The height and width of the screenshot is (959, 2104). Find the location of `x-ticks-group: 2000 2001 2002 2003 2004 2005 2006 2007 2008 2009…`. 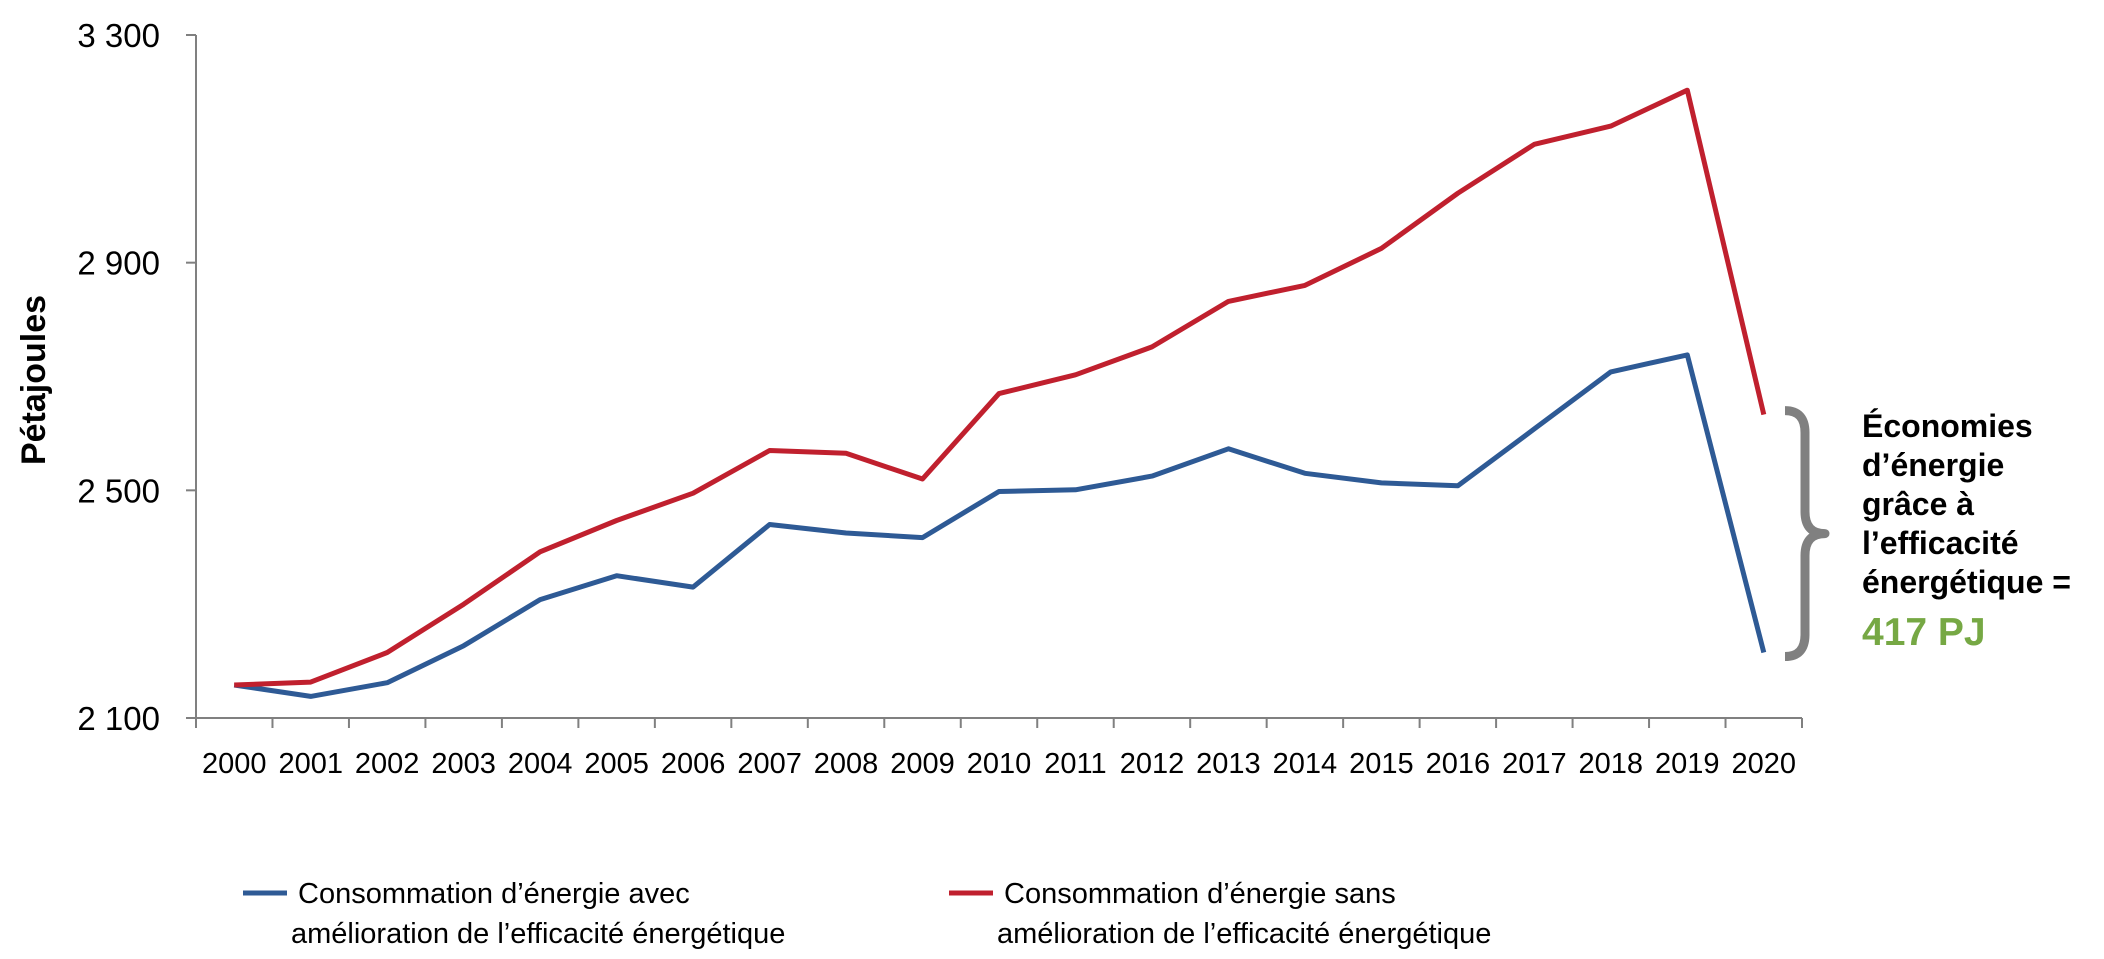

x-ticks-group: 2000 2001 2002 2003 2004 2005 2006 2007 2008 2009… is located at coordinates (999, 749).